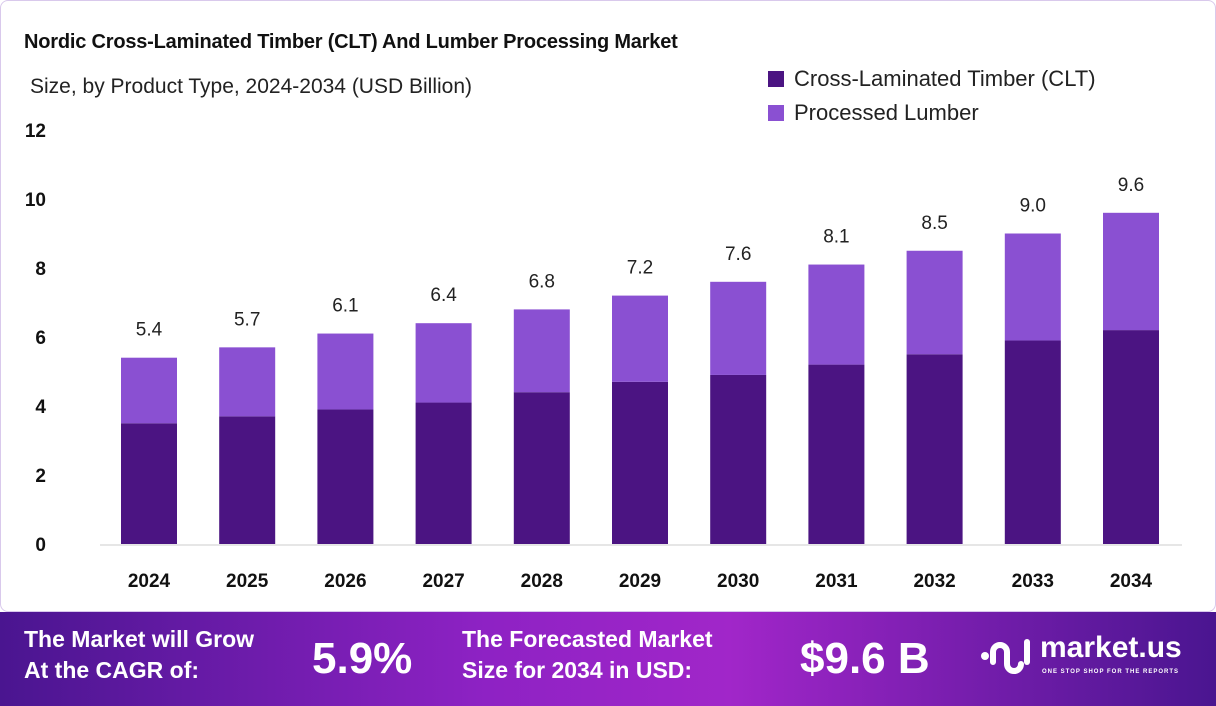 This screenshot has width=1216, height=706. I want to click on y-tick-label: 10, so click(35, 200).